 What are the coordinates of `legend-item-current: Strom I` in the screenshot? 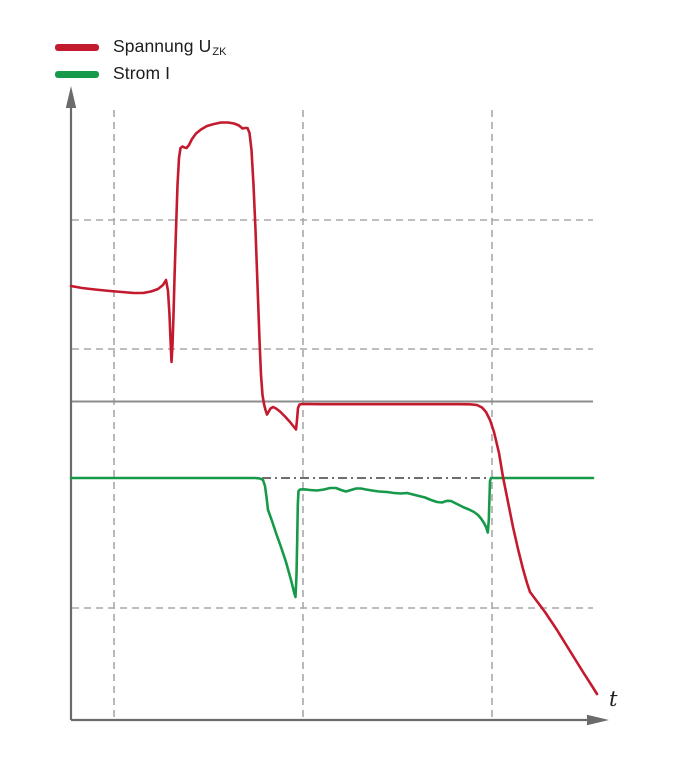 It's located at (141, 74).